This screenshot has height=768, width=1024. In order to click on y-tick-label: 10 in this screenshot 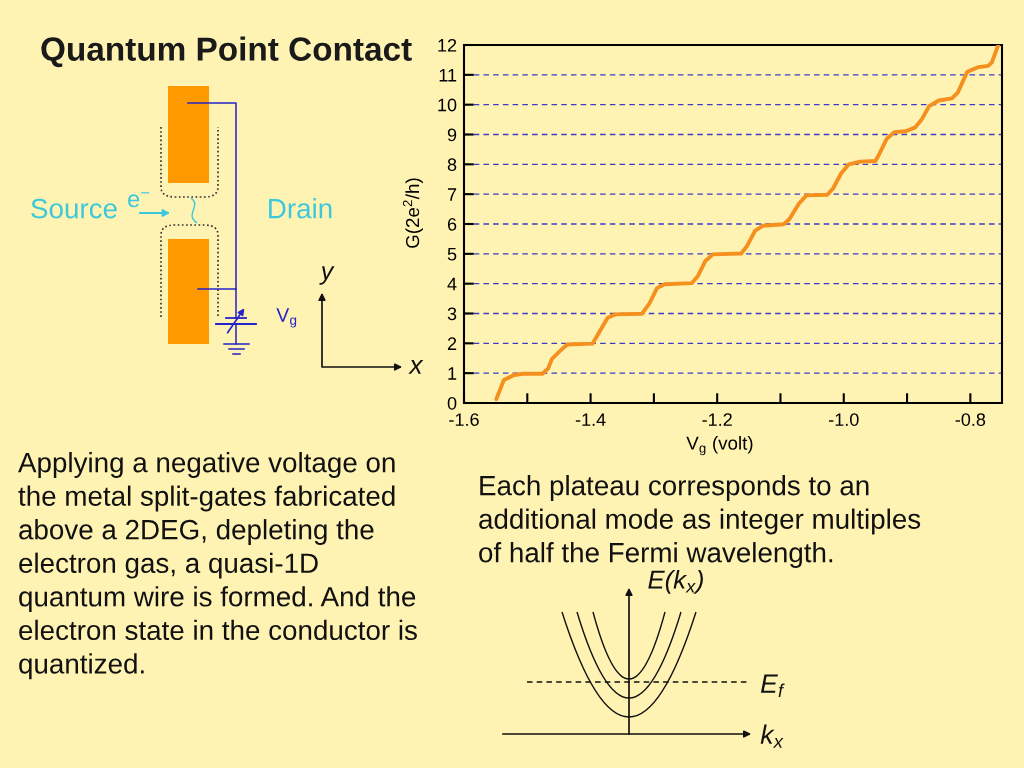, I will do `click(447, 105)`.